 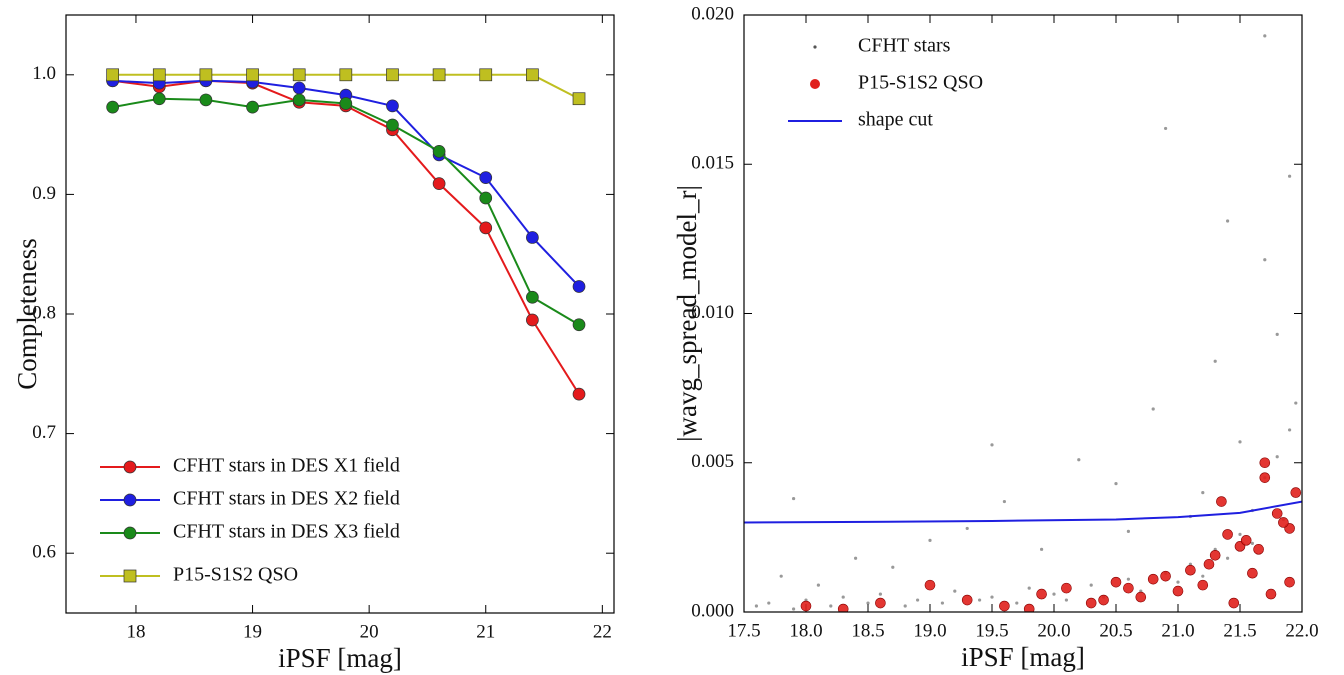 I want to click on x-tick-label: 21.0, so click(x=1177, y=630).